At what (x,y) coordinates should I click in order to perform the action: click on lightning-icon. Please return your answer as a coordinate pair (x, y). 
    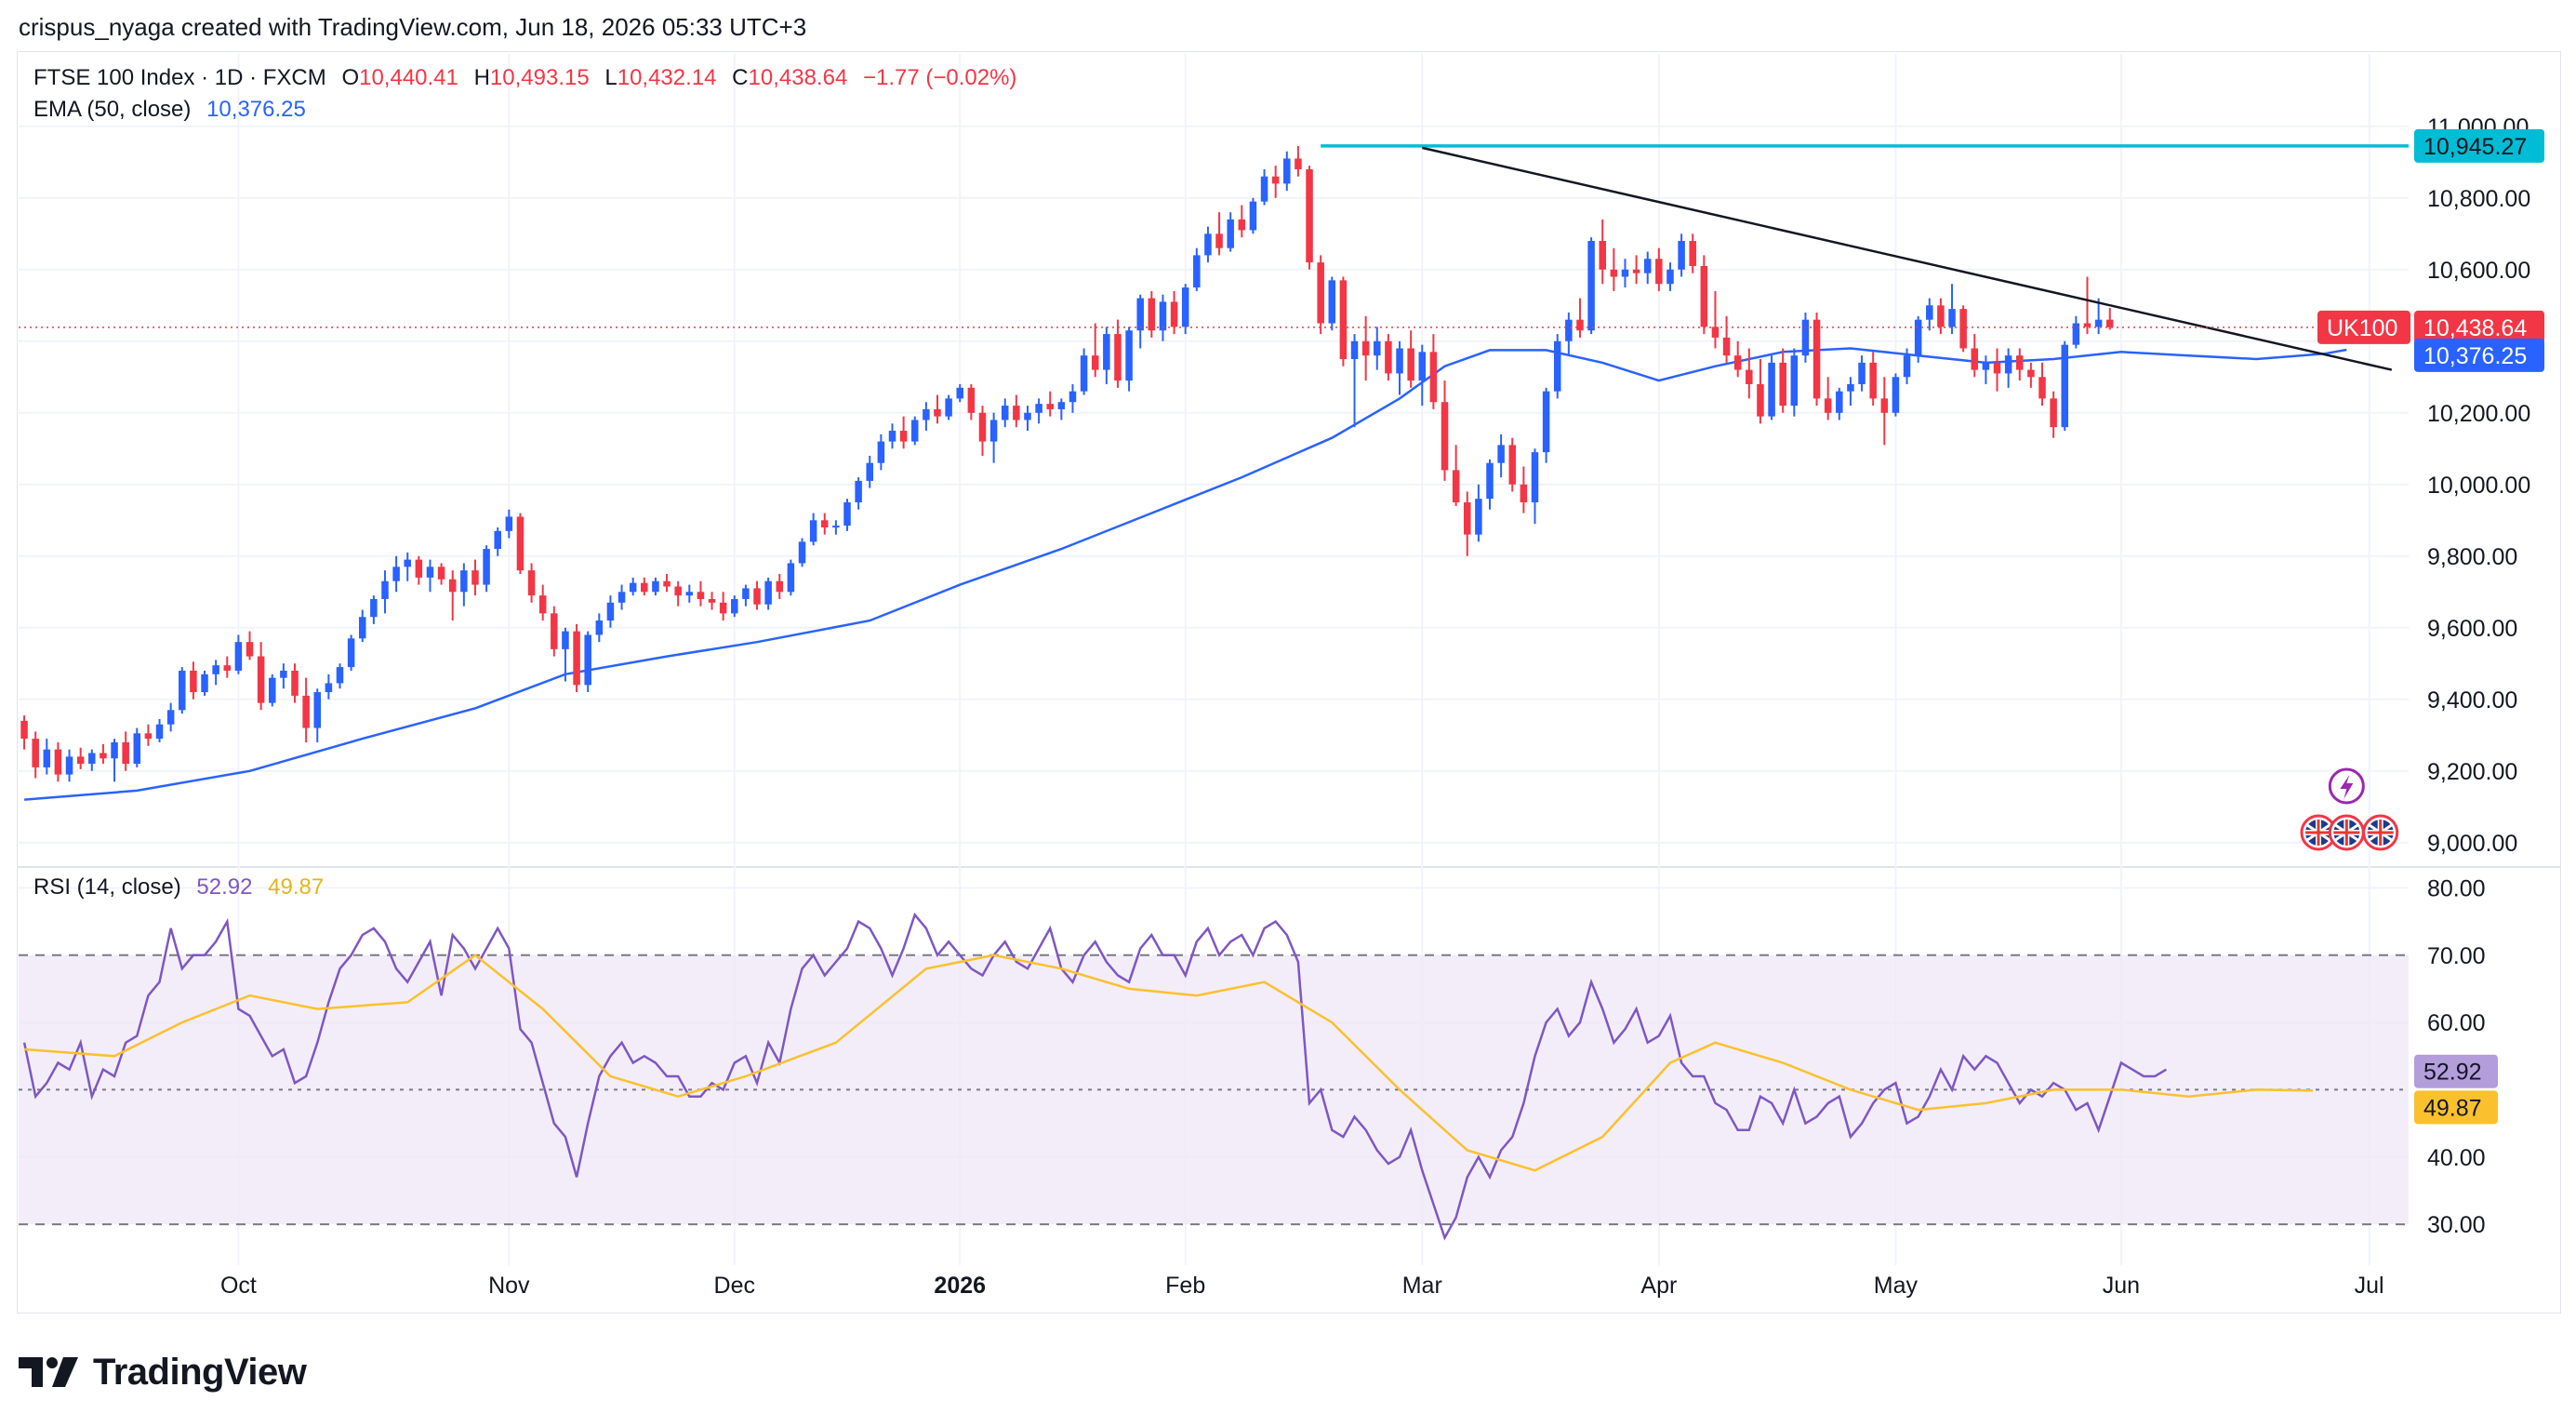
    Looking at the image, I should click on (2346, 786).